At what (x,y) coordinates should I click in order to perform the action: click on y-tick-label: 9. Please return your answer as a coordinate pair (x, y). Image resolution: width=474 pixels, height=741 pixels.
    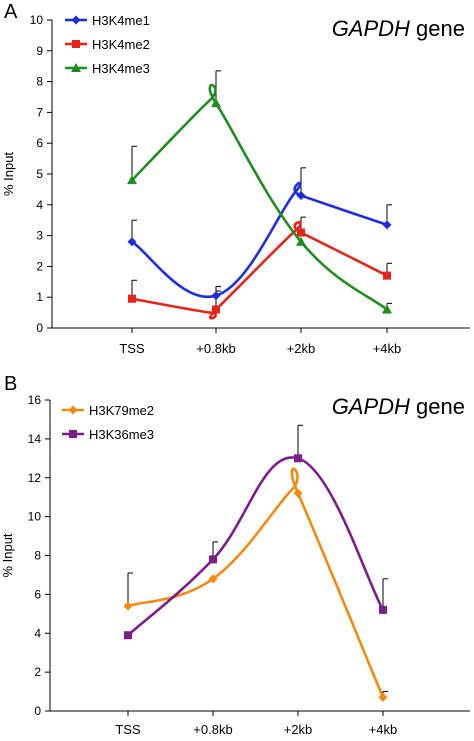
    Looking at the image, I should click on (39, 51).